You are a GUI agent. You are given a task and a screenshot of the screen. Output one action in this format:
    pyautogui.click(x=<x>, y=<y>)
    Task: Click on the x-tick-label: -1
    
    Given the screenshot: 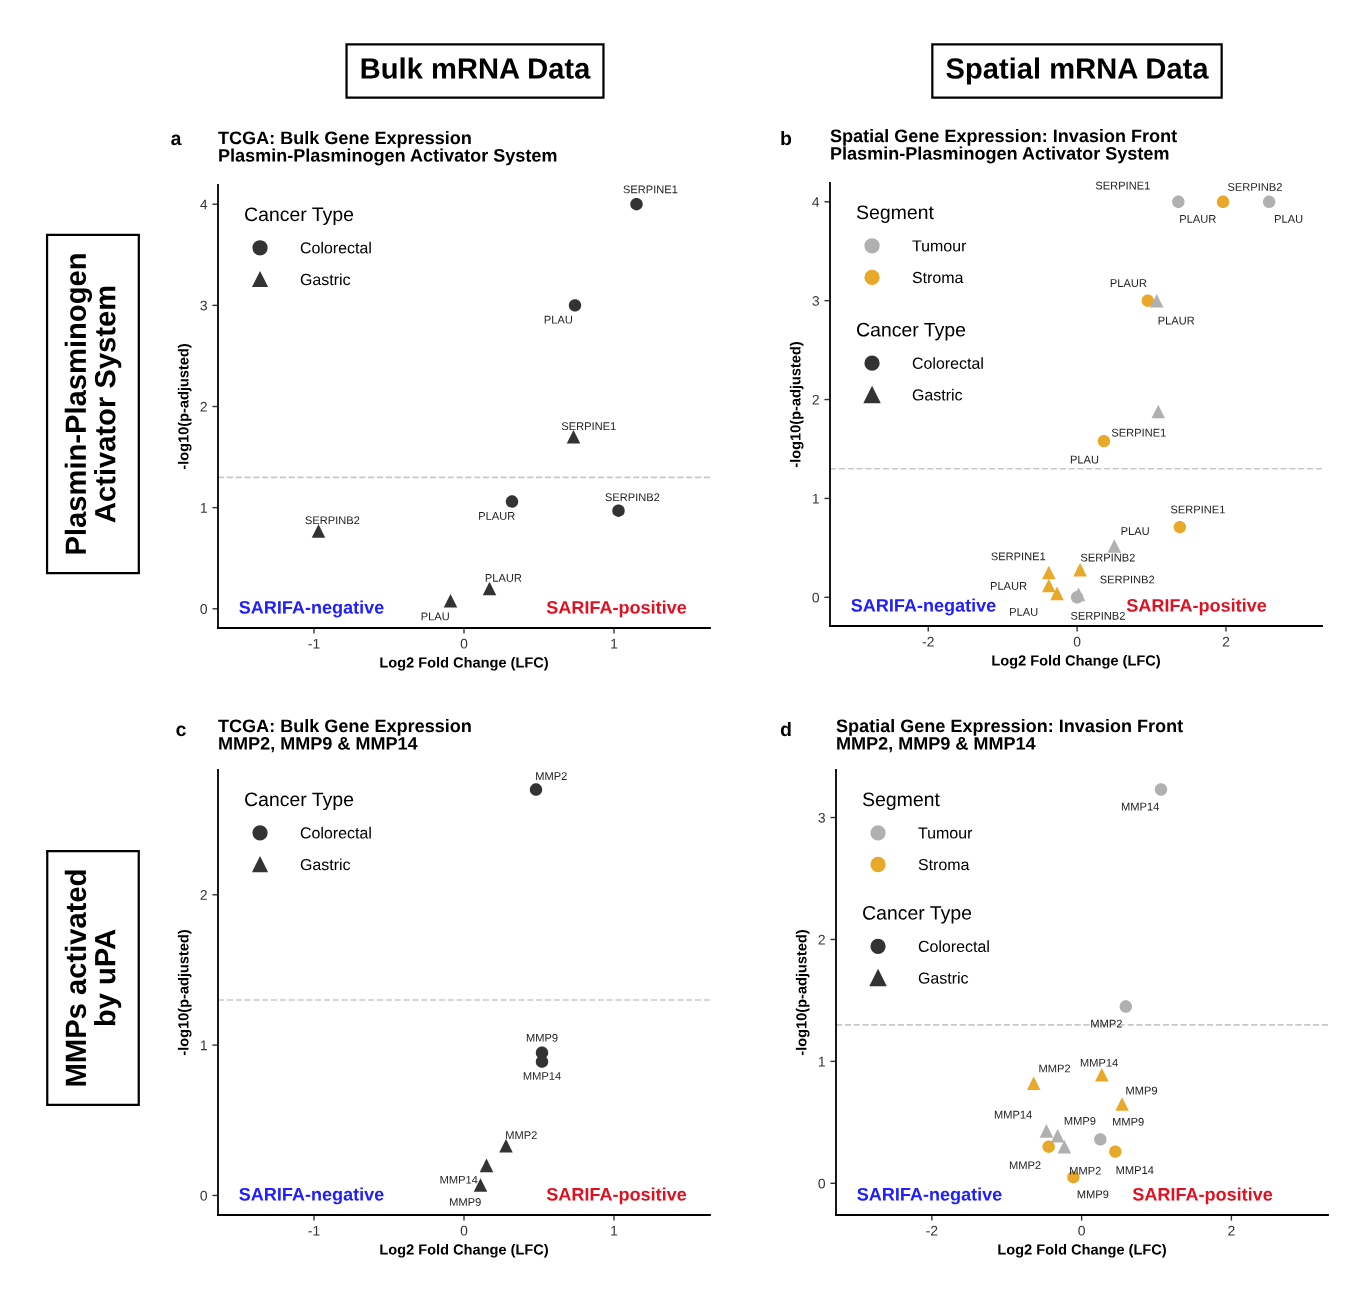 What is the action you would take?
    pyautogui.click(x=314, y=643)
    